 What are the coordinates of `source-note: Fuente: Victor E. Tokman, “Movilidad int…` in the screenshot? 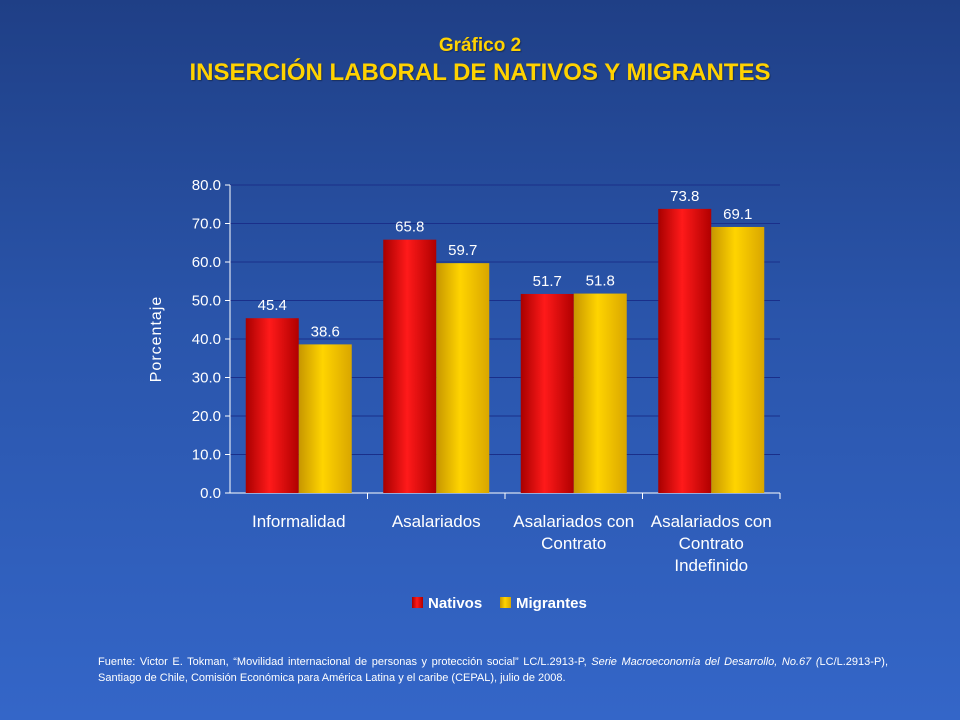 It's located at (493, 670).